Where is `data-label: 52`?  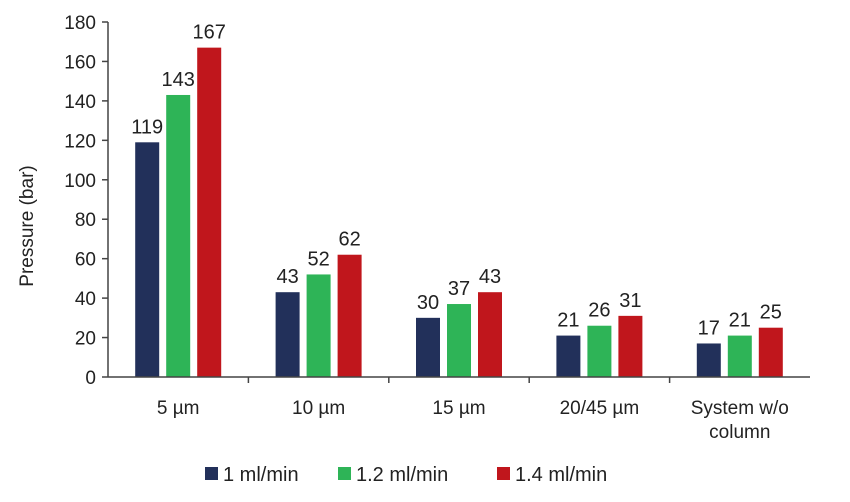
data-label: 52 is located at coordinates (318, 259).